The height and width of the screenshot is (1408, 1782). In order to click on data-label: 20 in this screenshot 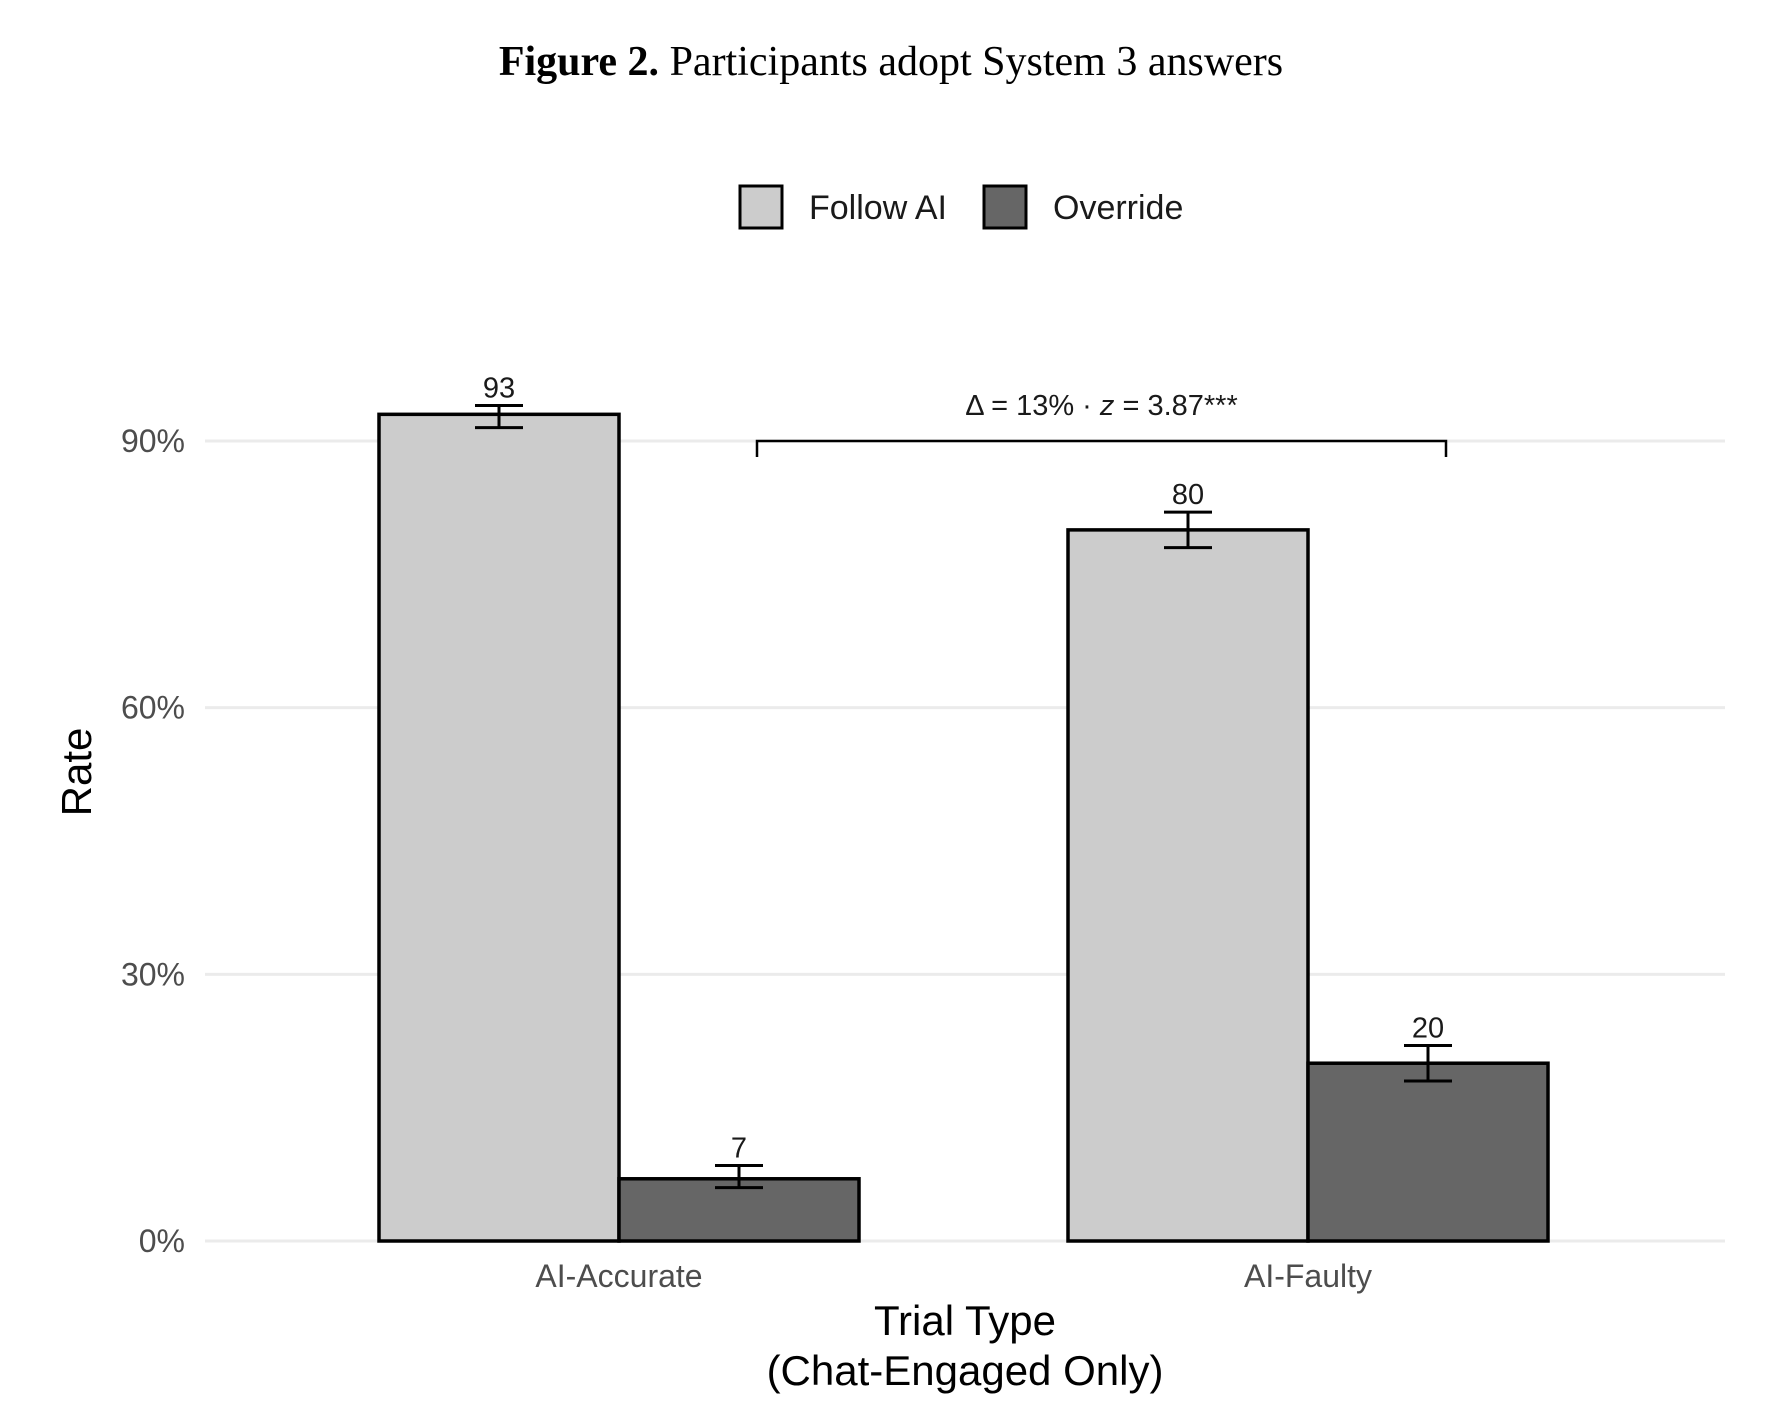, I will do `click(1428, 1028)`.